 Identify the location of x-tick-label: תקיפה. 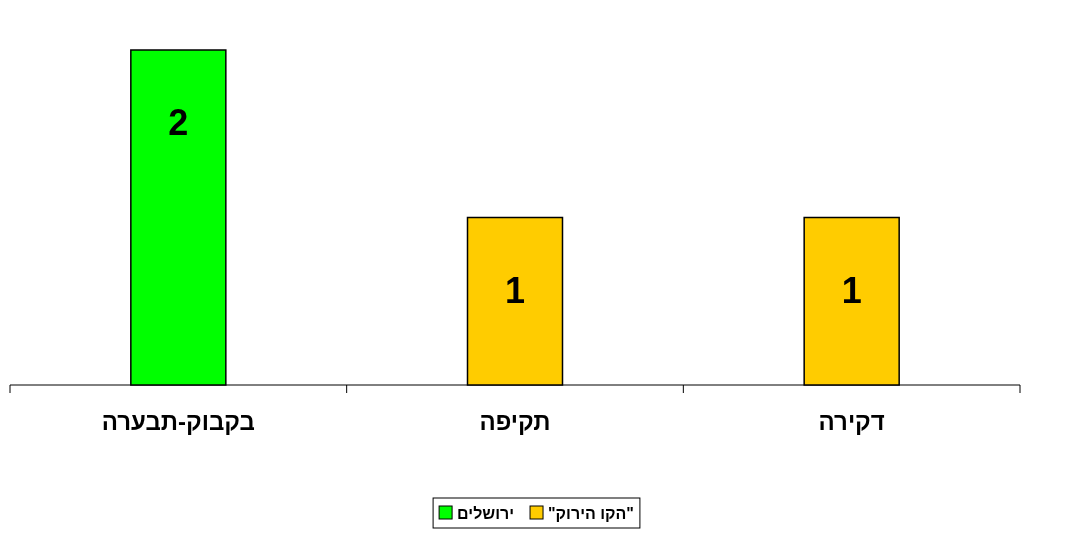
(515, 421).